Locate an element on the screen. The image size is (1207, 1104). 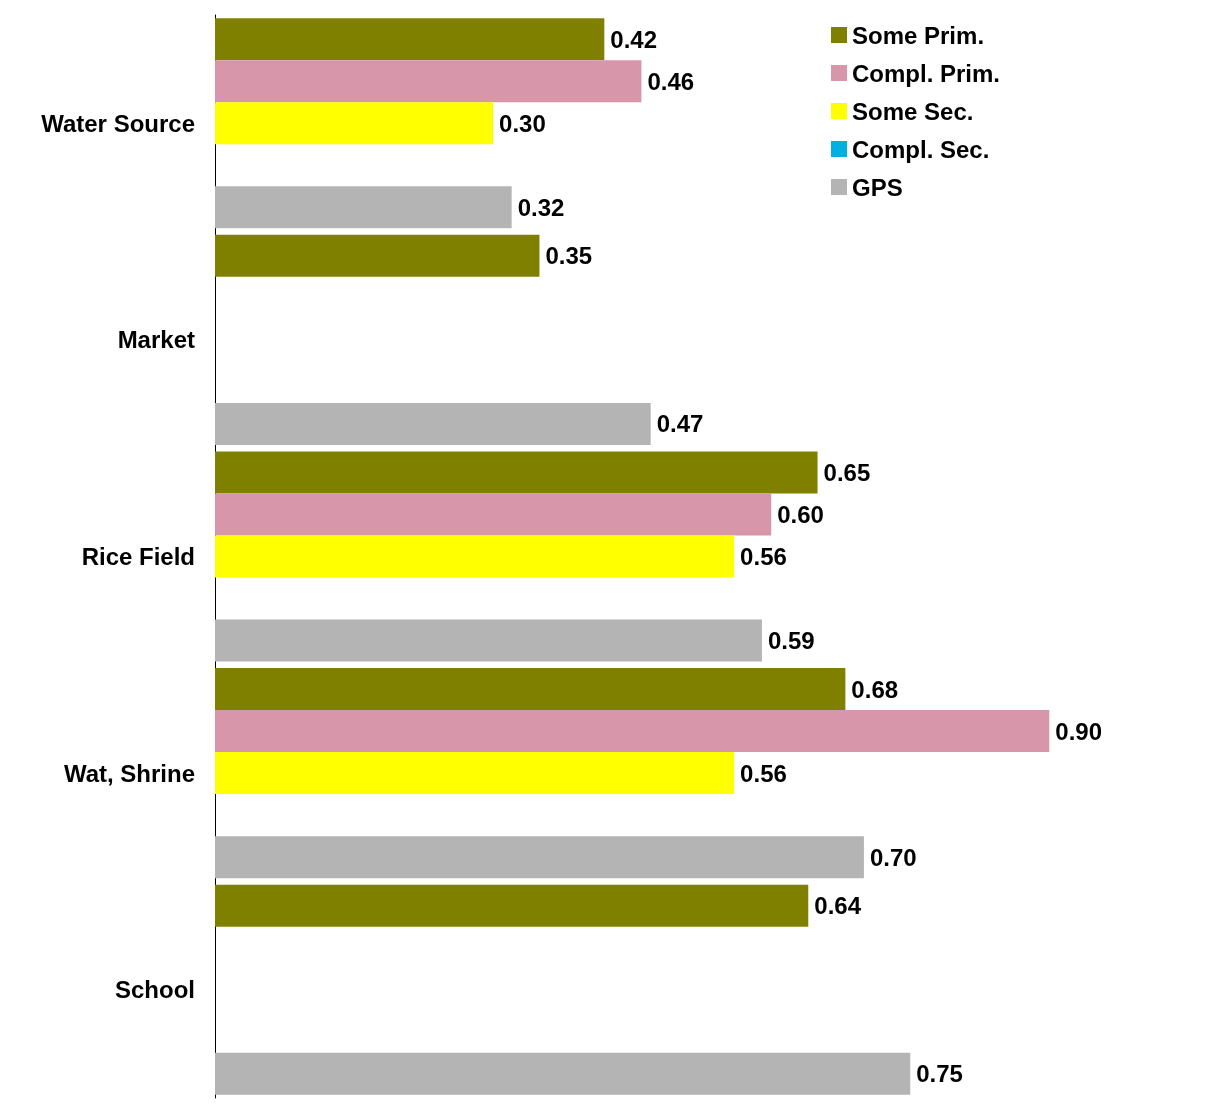
legend-label: Some Prim. is located at coordinates (918, 35).